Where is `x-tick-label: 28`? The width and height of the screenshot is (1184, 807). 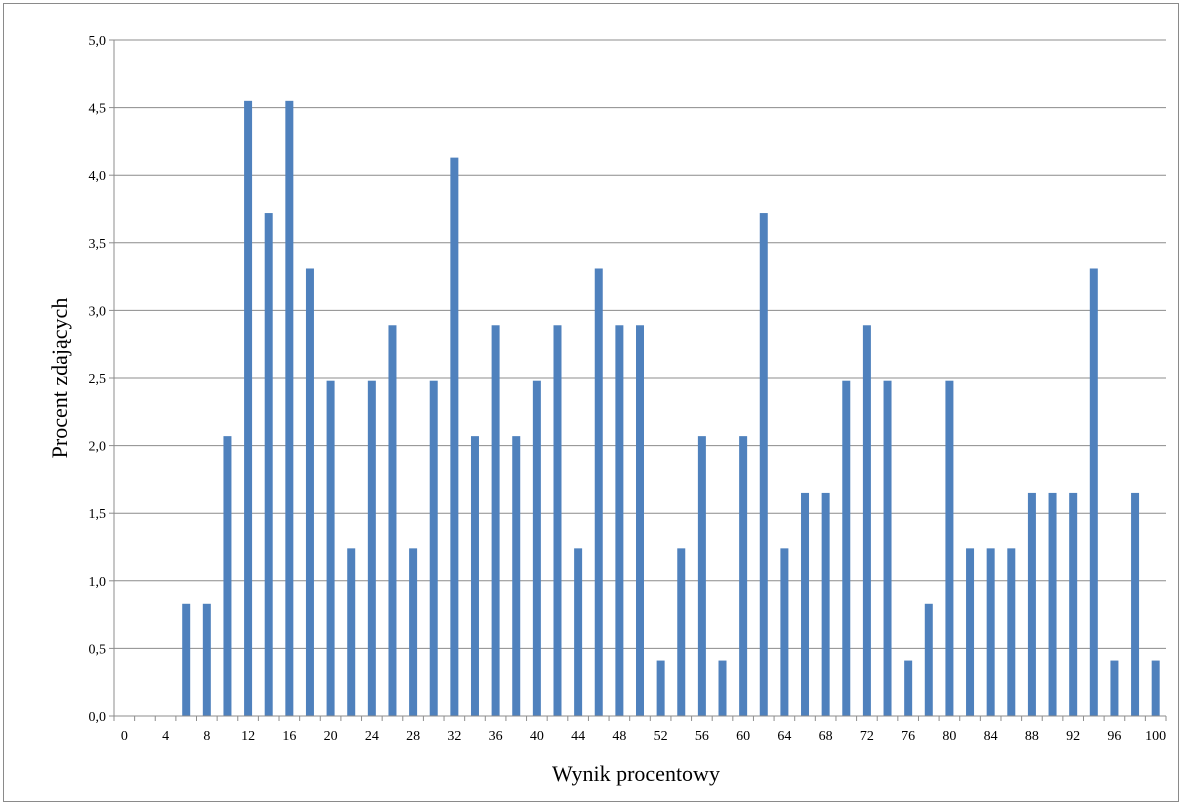 x-tick-label: 28 is located at coordinates (413, 736).